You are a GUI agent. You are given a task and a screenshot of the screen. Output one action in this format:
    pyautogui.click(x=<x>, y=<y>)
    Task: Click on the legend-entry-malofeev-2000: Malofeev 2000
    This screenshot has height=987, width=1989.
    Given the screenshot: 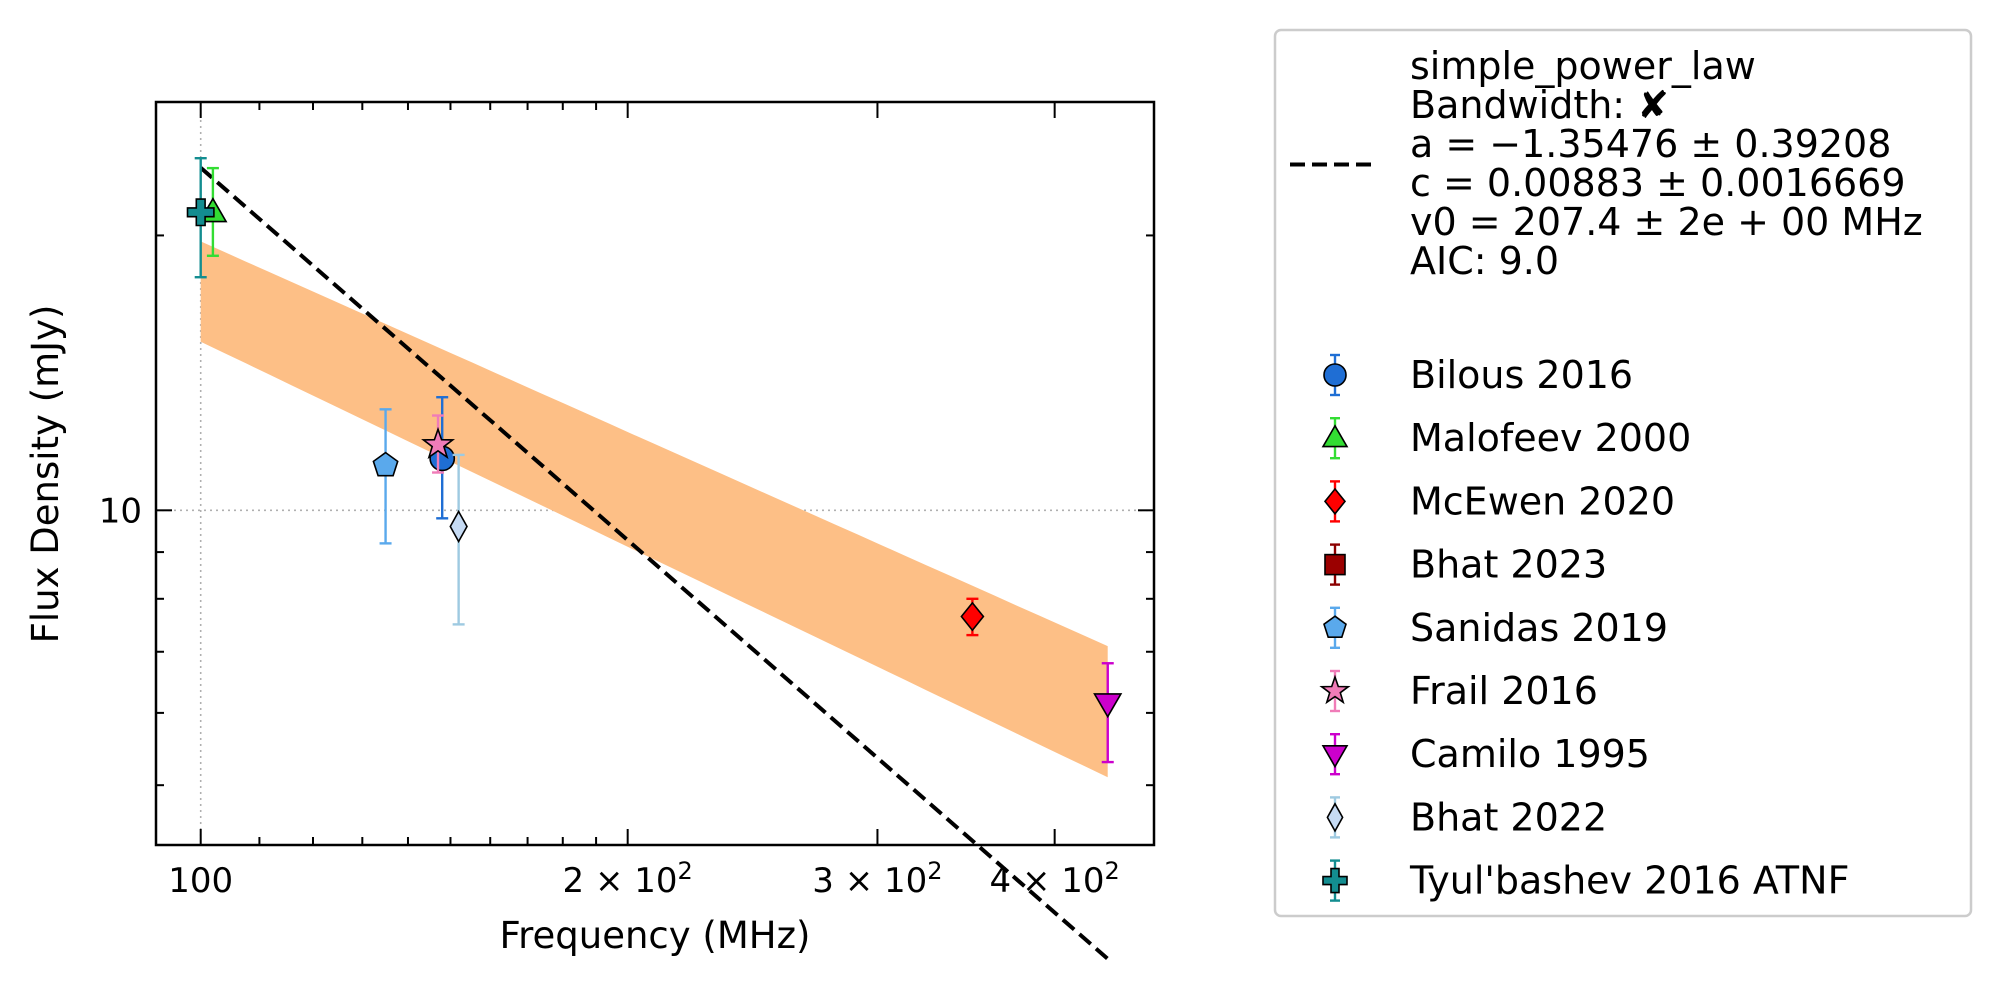 What is the action you would take?
    pyautogui.click(x=1506, y=438)
    